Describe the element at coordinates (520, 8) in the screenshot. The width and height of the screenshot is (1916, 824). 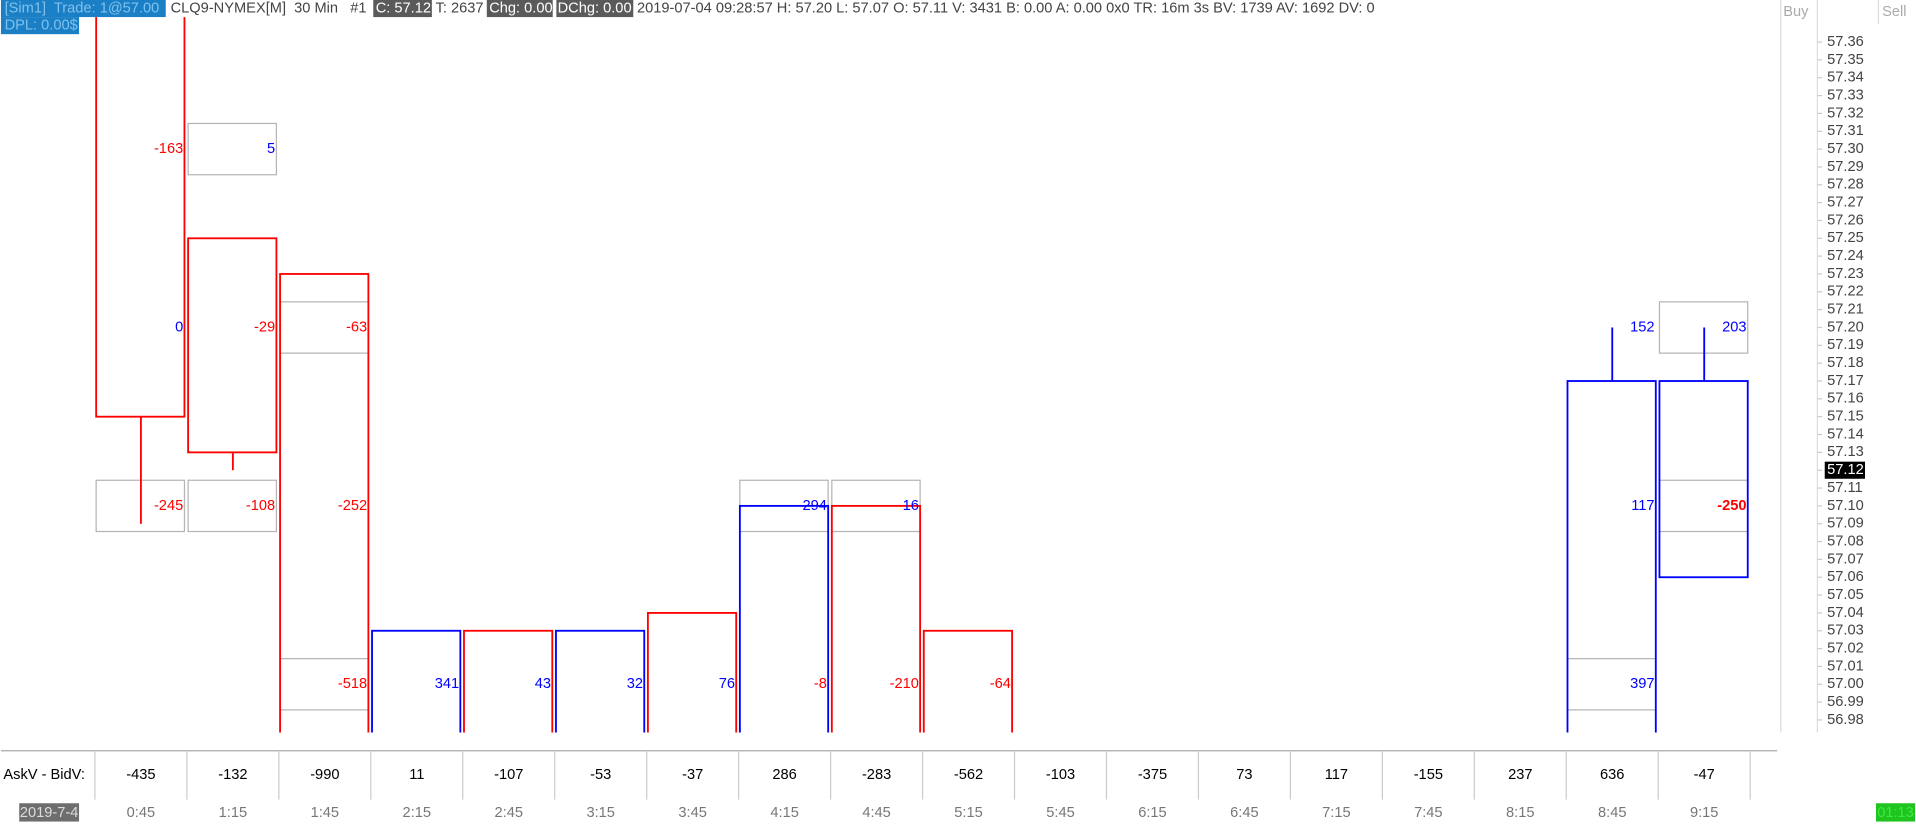
I see `chg: Chg: 0.00` at that location.